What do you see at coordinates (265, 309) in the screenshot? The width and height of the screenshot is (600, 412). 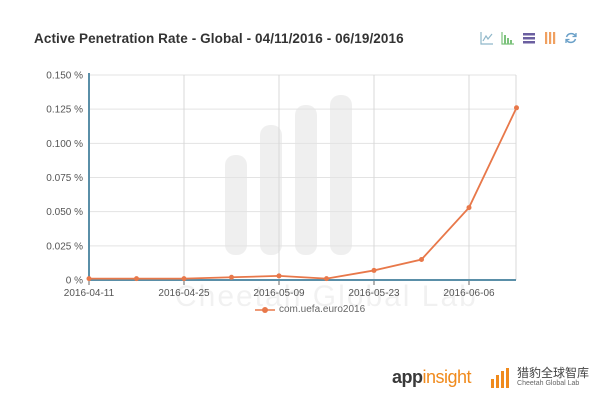 I see `legend-line-marker-icon` at bounding box center [265, 309].